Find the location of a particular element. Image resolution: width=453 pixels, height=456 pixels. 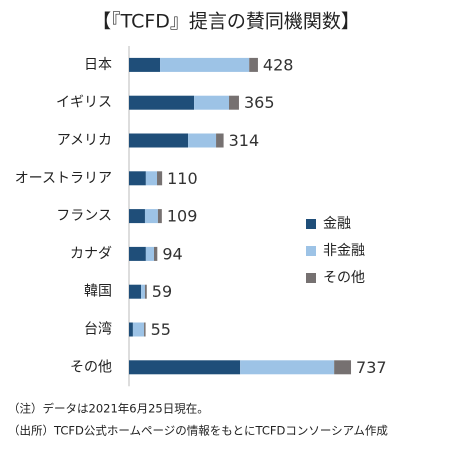

legend-label: 非金融 is located at coordinates (344, 251).